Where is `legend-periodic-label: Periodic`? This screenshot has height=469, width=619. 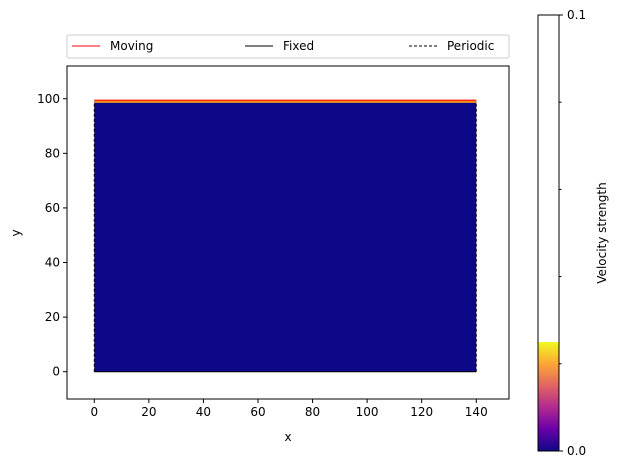 legend-periodic-label: Periodic is located at coordinates (470, 46).